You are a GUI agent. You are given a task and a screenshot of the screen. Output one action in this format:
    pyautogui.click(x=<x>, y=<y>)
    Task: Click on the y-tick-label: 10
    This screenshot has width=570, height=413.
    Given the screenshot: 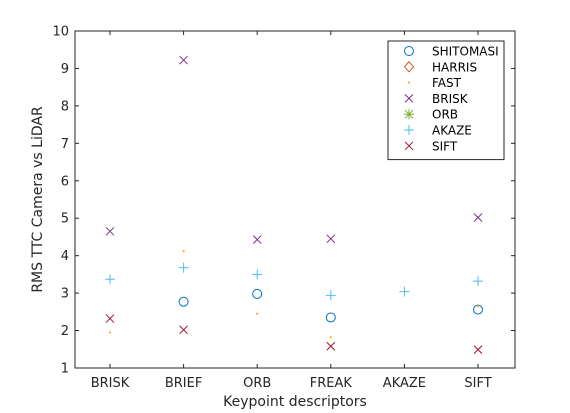 What is the action you would take?
    pyautogui.click(x=60, y=32)
    